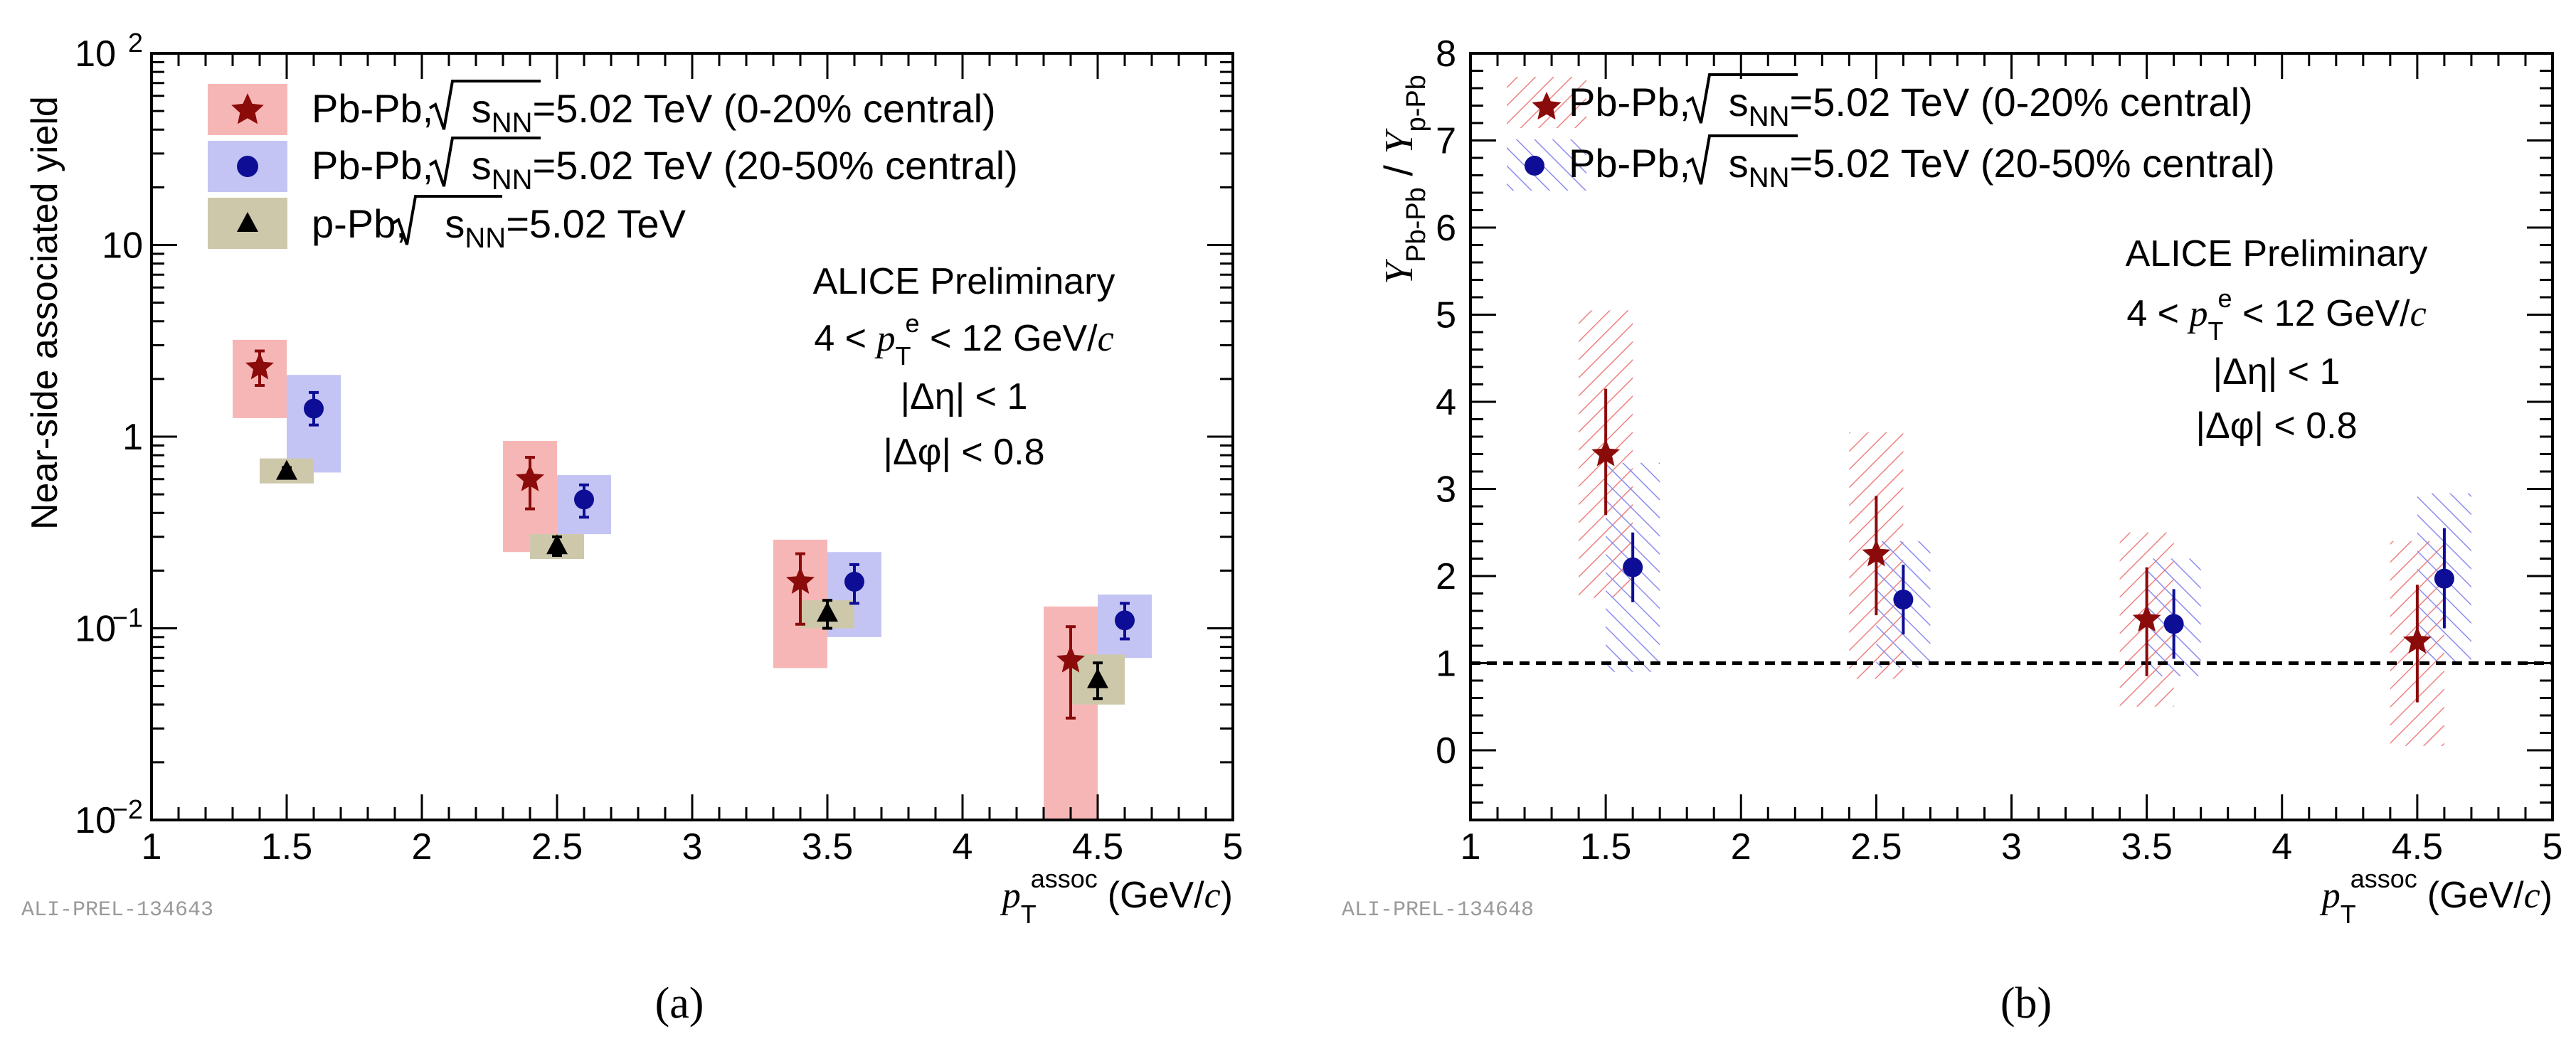  I want to click on x-axis-label: pTassoc (GeV/c), so click(2436, 896).